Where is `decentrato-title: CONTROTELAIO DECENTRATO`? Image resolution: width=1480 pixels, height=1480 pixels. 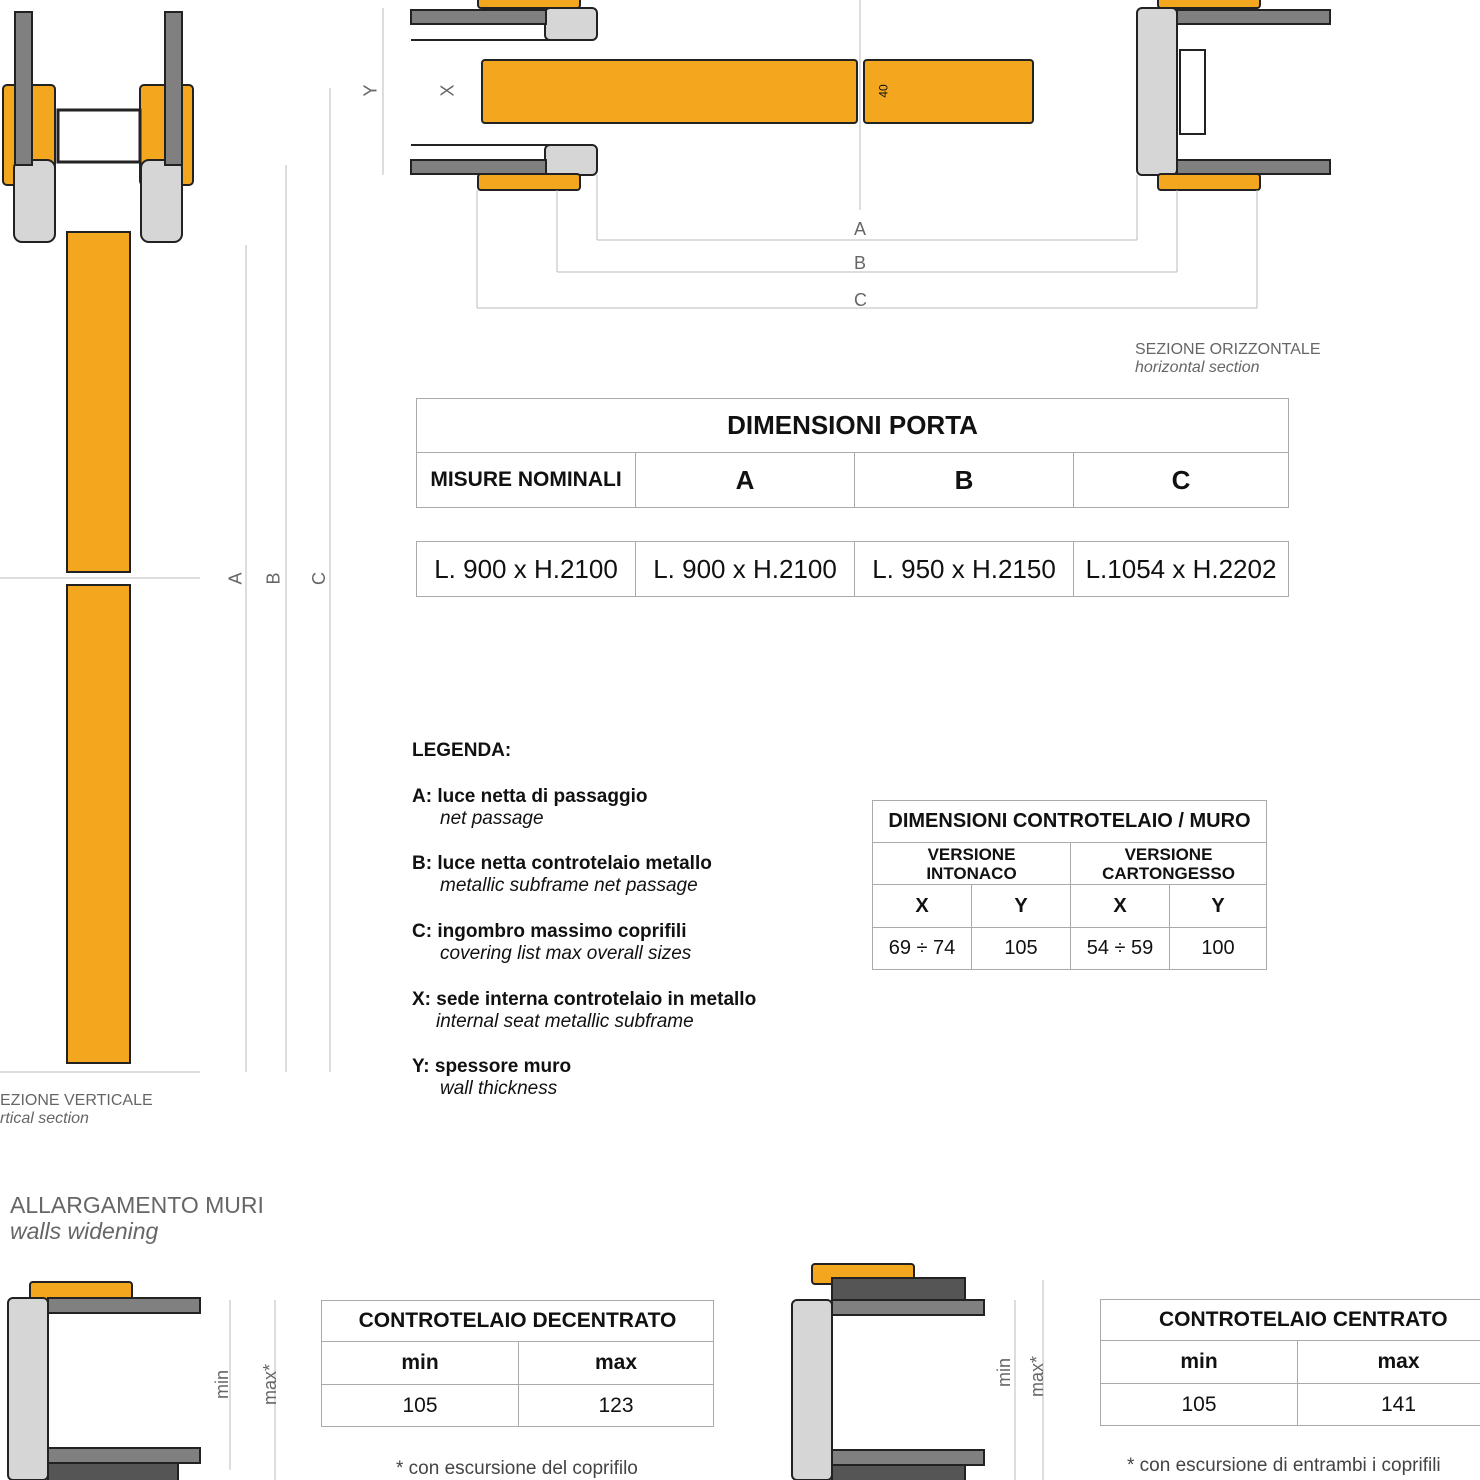
decentrato-title: CONTROTELAIO DECENTRATO is located at coordinates (517, 1321).